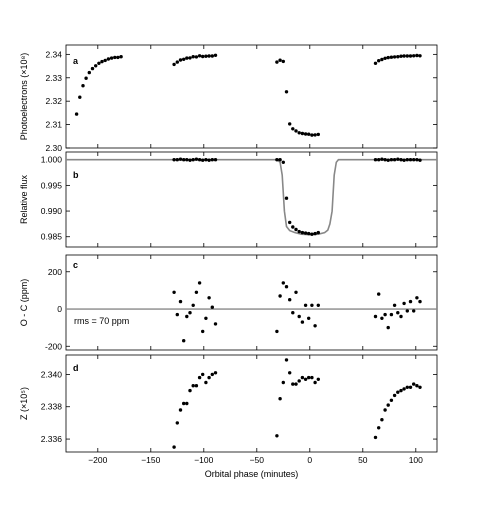 The height and width of the screenshot is (505, 500). I want to click on y-tick-label: 0, so click(59, 309).